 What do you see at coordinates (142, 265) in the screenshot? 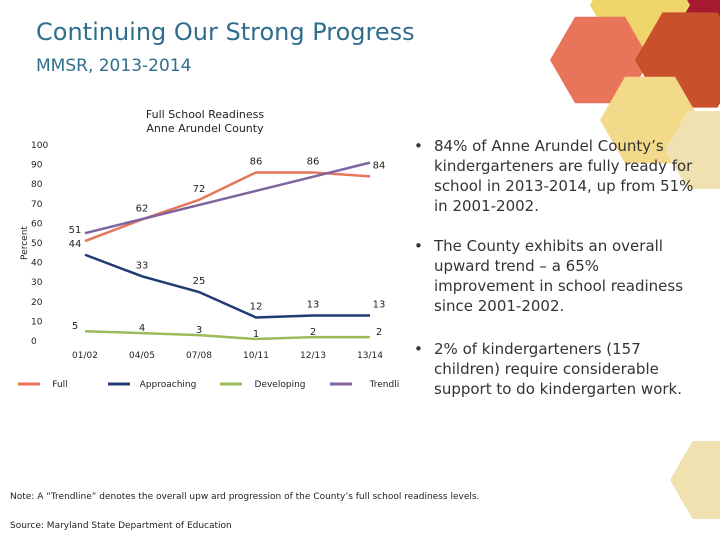
I see `data-label: 33` at bounding box center [142, 265].